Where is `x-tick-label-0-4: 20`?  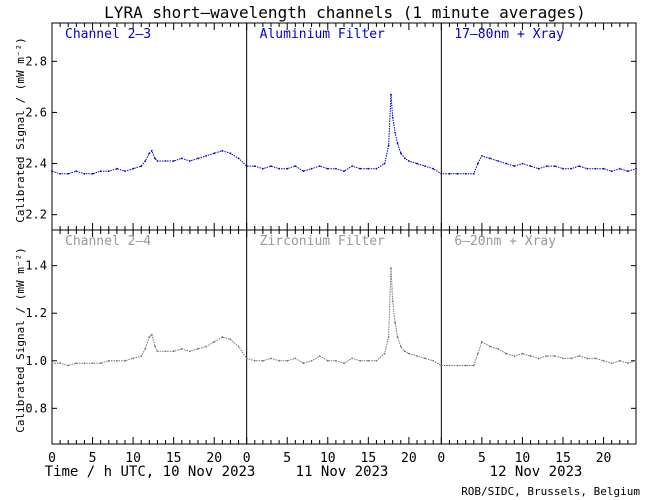
x-tick-label-0-4: 20 is located at coordinates (214, 458).